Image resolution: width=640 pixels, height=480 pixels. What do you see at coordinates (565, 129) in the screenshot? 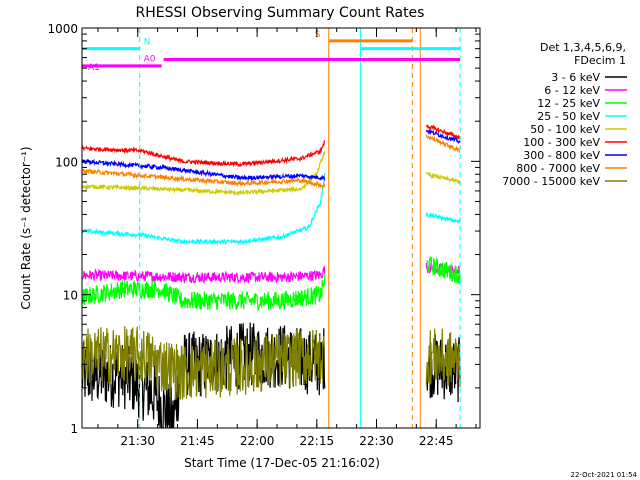
I see `legend-label-4: 50 - 100 keV` at bounding box center [565, 129].